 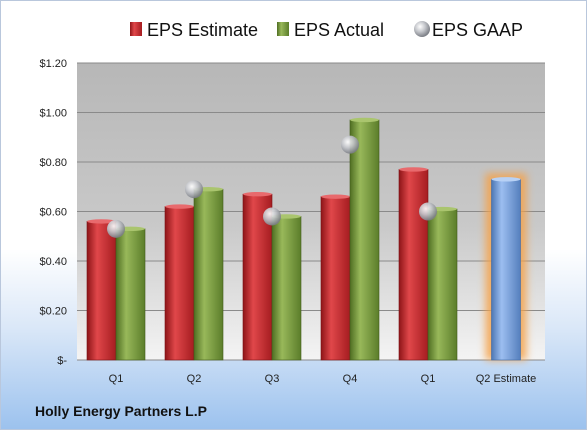 What do you see at coordinates (62, 361) in the screenshot?
I see `y-tick-label: $-` at bounding box center [62, 361].